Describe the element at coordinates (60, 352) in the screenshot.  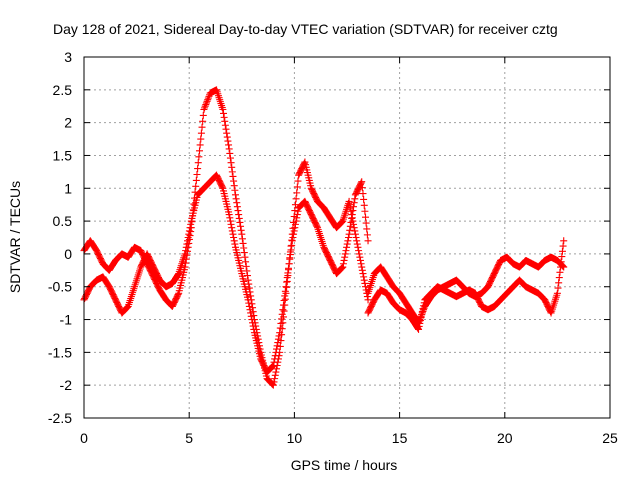
I see `y-tick-label: -1.5` at that location.